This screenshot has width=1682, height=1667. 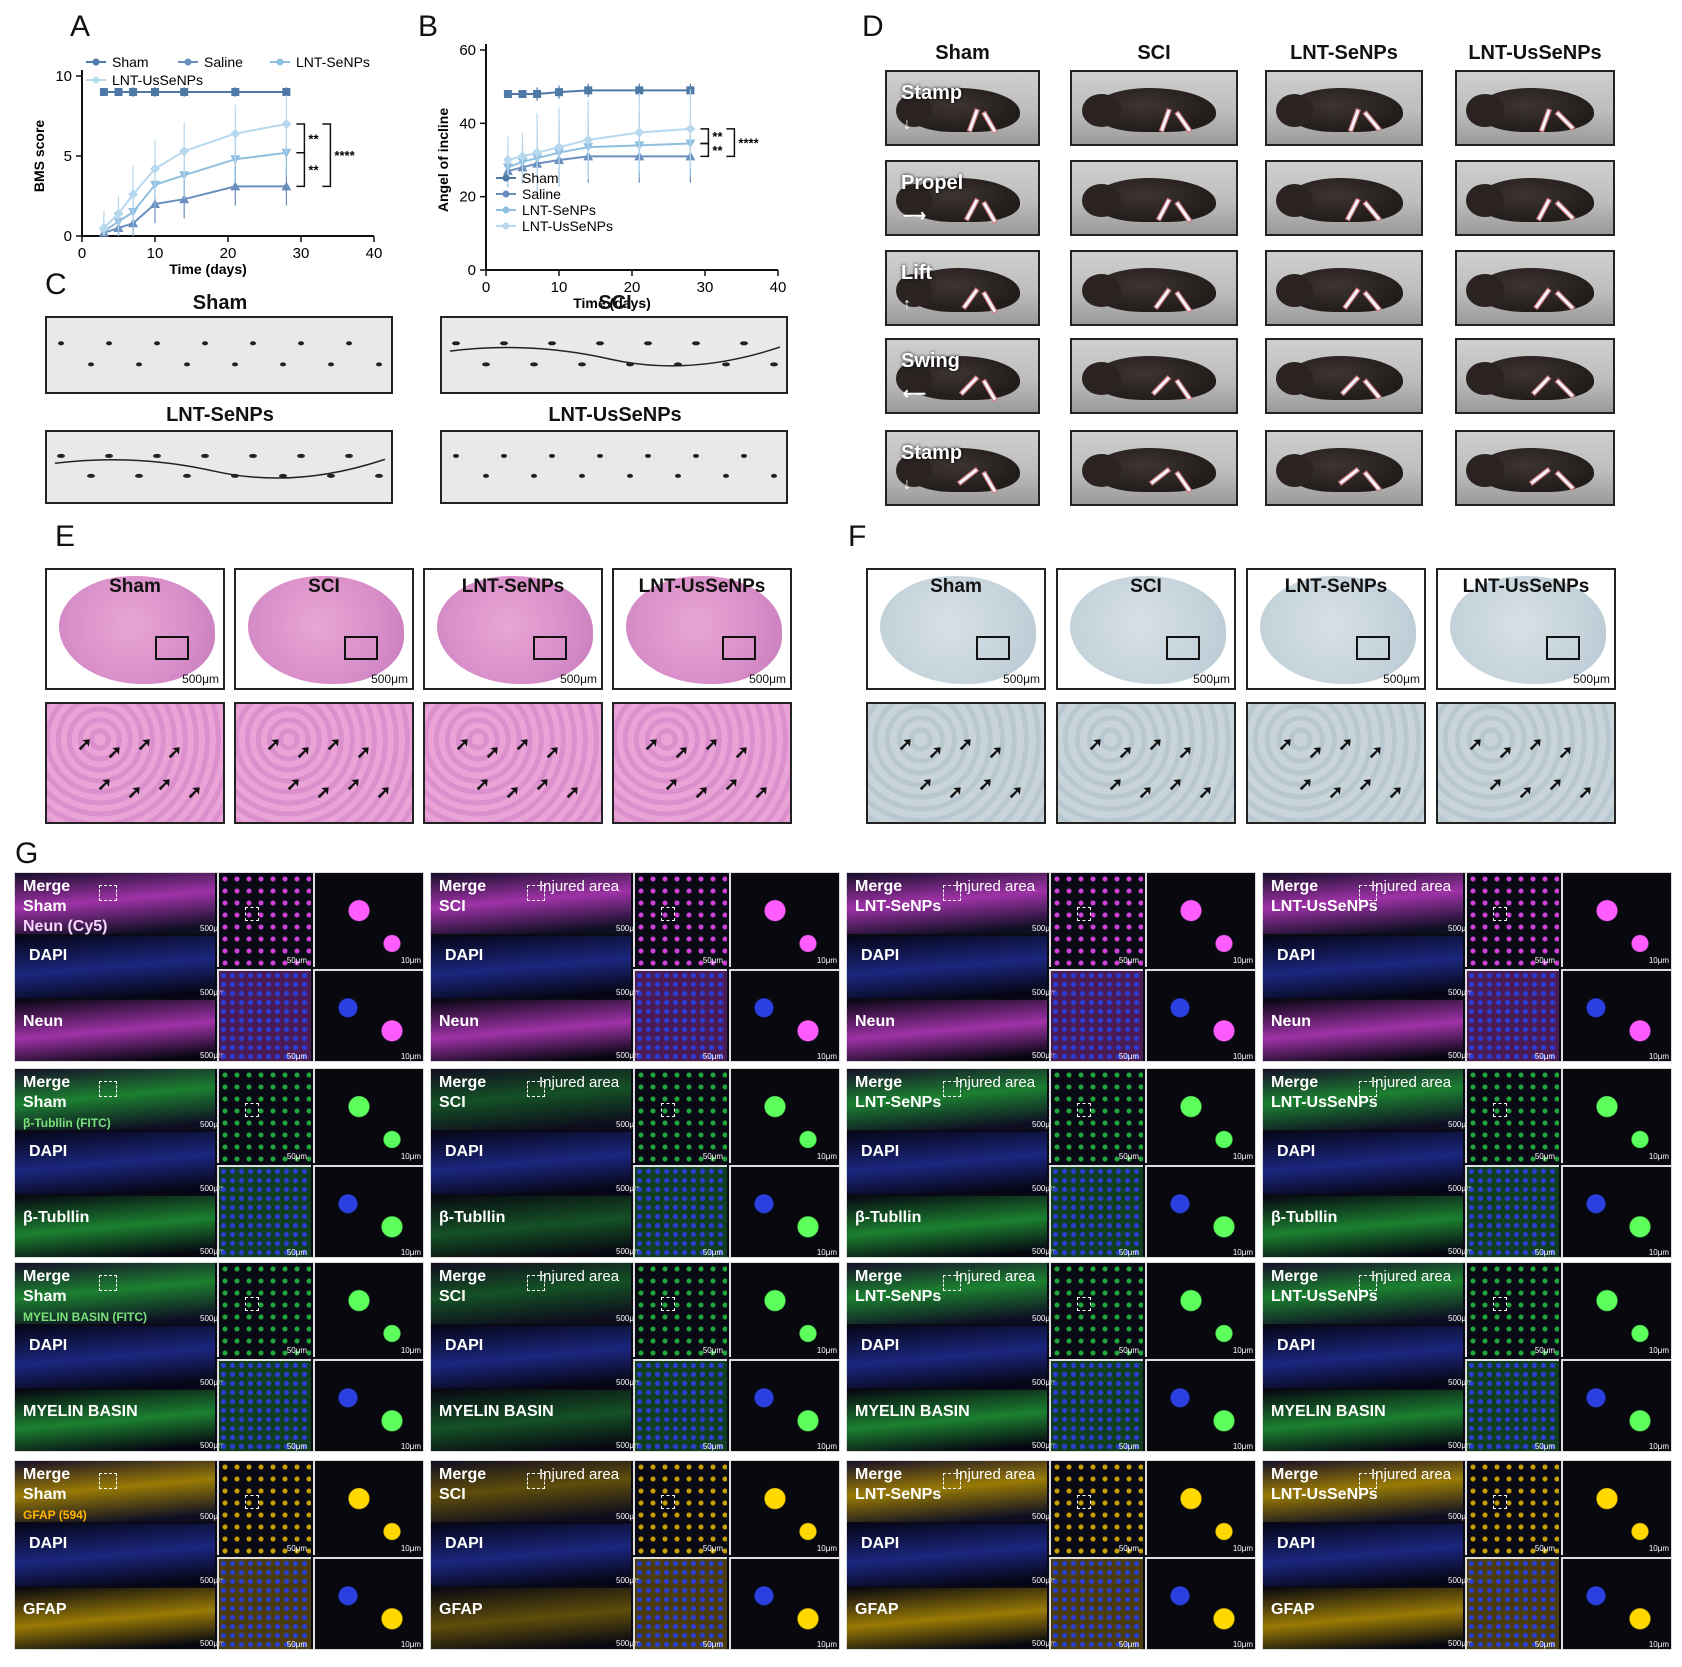 I want to click on legend-marker, so click(x=280, y=62).